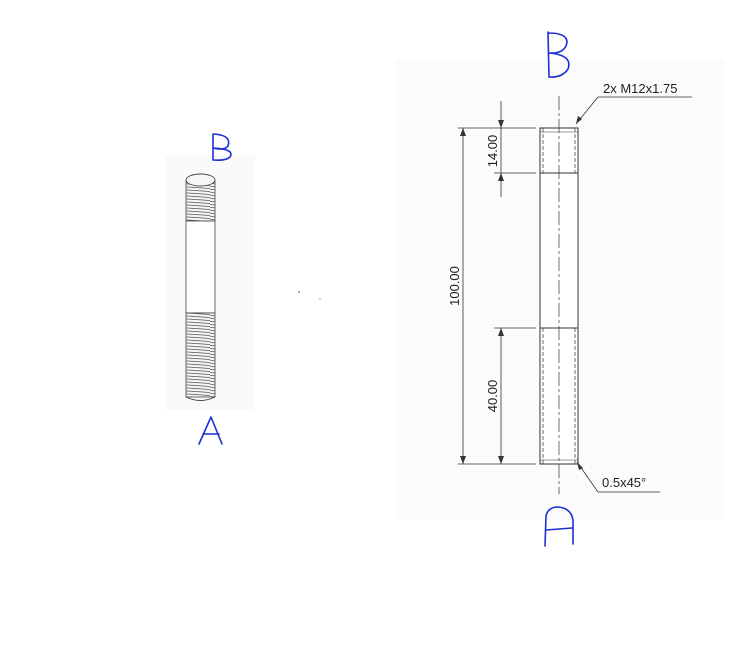 The width and height of the screenshot is (738, 672). What do you see at coordinates (559, 295) in the screenshot?
I see `orthographic-stud-view` at bounding box center [559, 295].